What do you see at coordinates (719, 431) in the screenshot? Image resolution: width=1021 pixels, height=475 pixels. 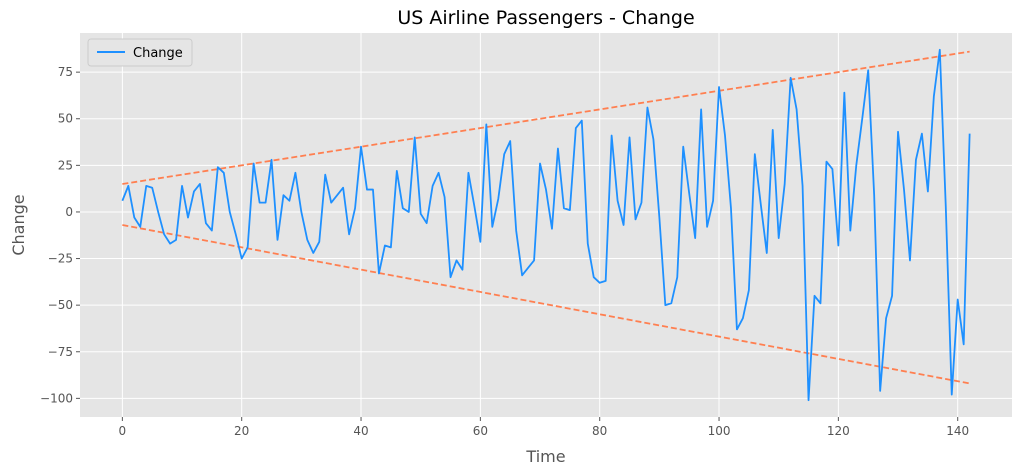 I see `x-tick-label: 100` at bounding box center [719, 431].